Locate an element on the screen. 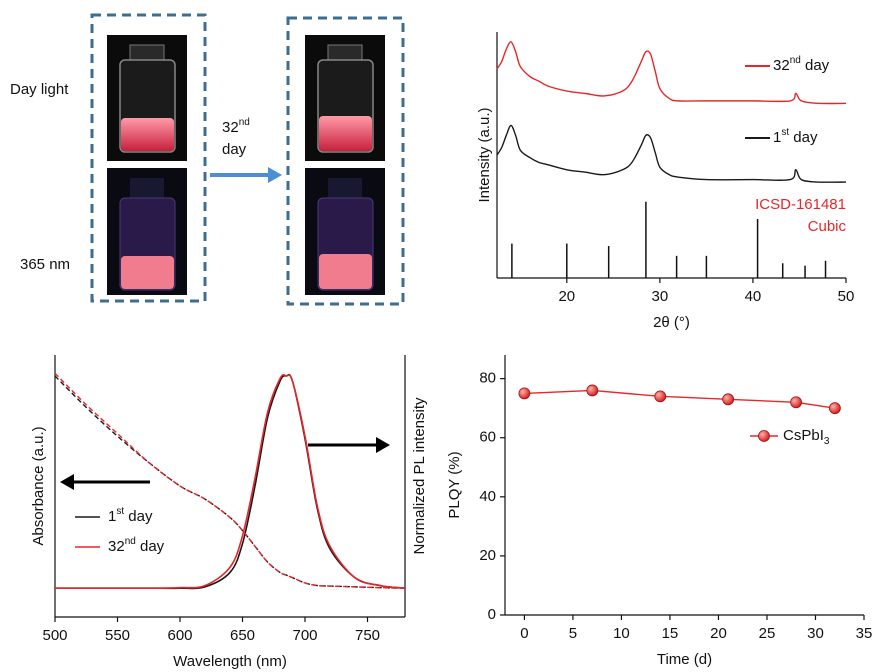  x-tick-label: 15 is located at coordinates (670, 633).